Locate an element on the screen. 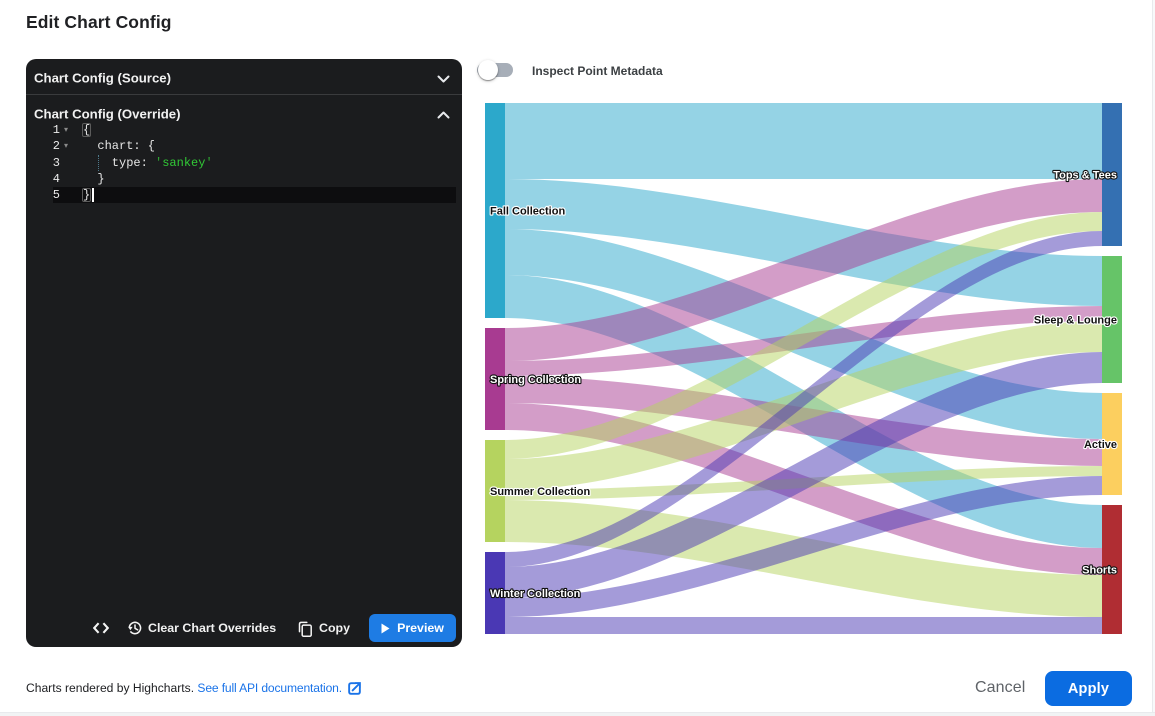 The width and height of the screenshot is (1155, 716). svg-text: Spring Collection is located at coordinates (535, 380).